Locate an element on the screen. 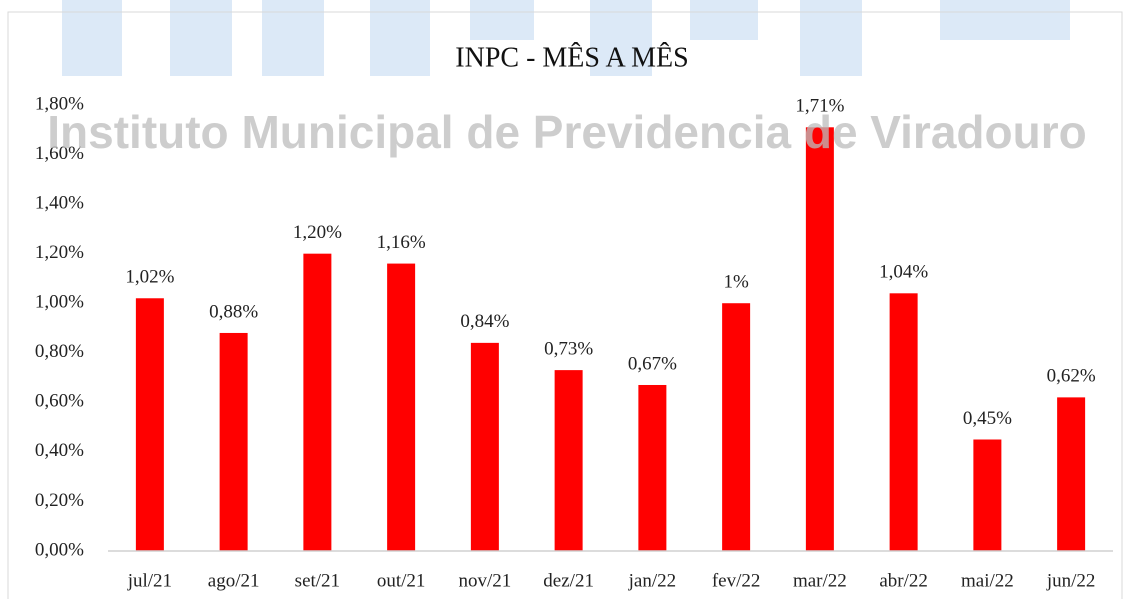 The image size is (1131, 599). value-label: 0,67% is located at coordinates (652, 363).